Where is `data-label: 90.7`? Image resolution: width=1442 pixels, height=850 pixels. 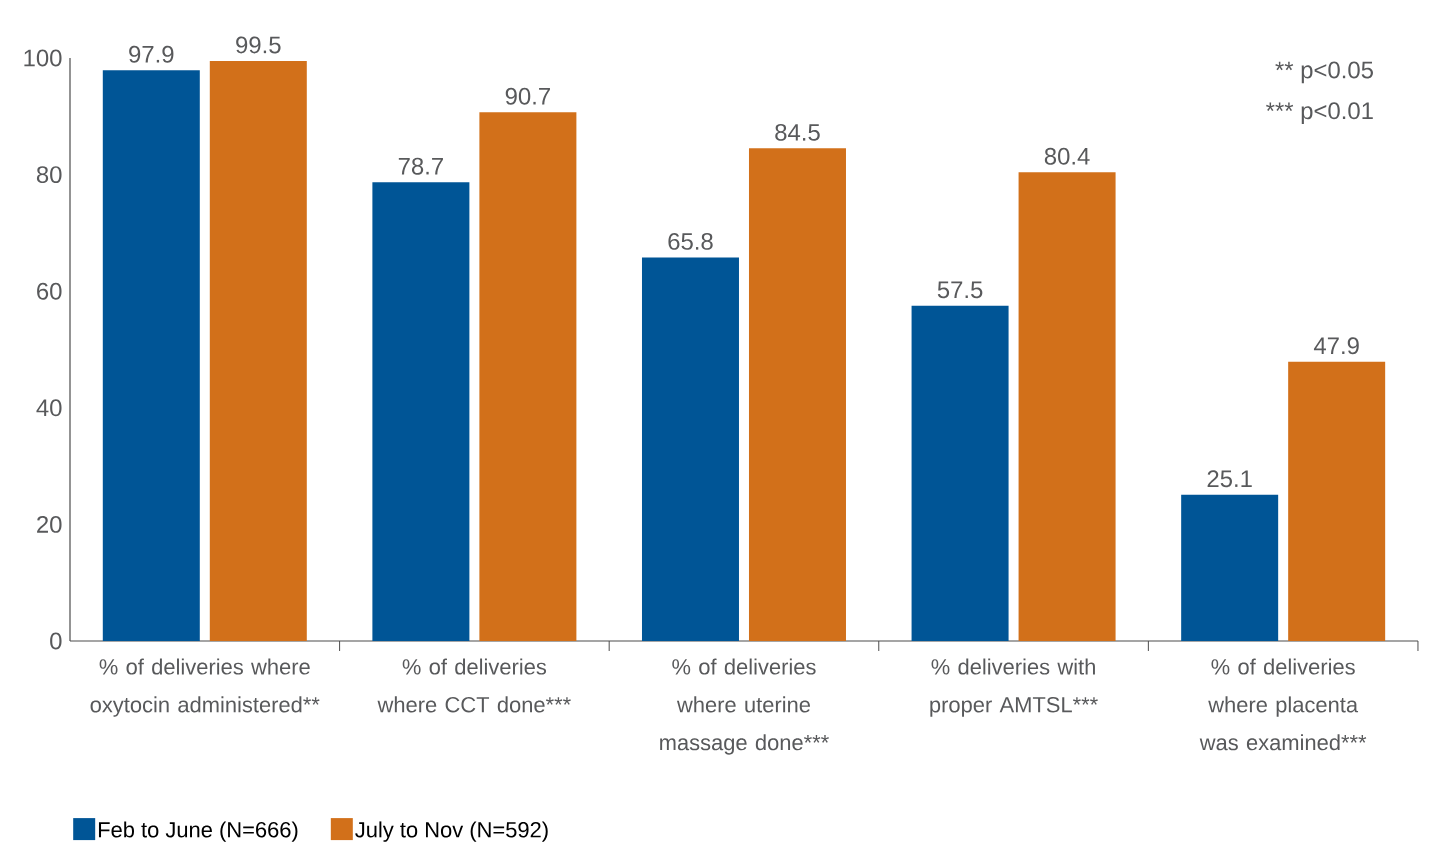
data-label: 90.7 is located at coordinates (527, 96).